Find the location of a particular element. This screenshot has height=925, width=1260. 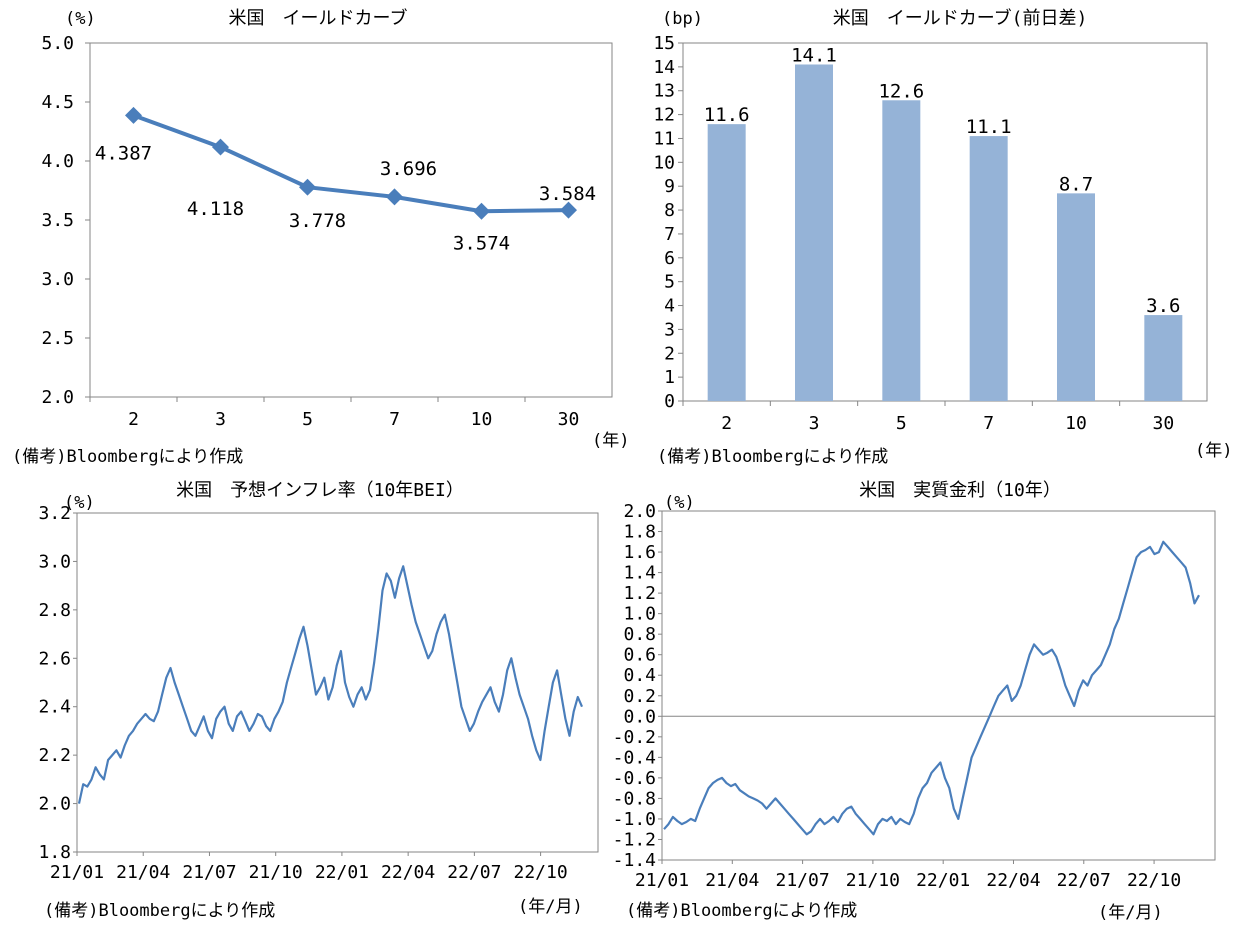

y-tick-label: 0.0 is located at coordinates (639, 716).